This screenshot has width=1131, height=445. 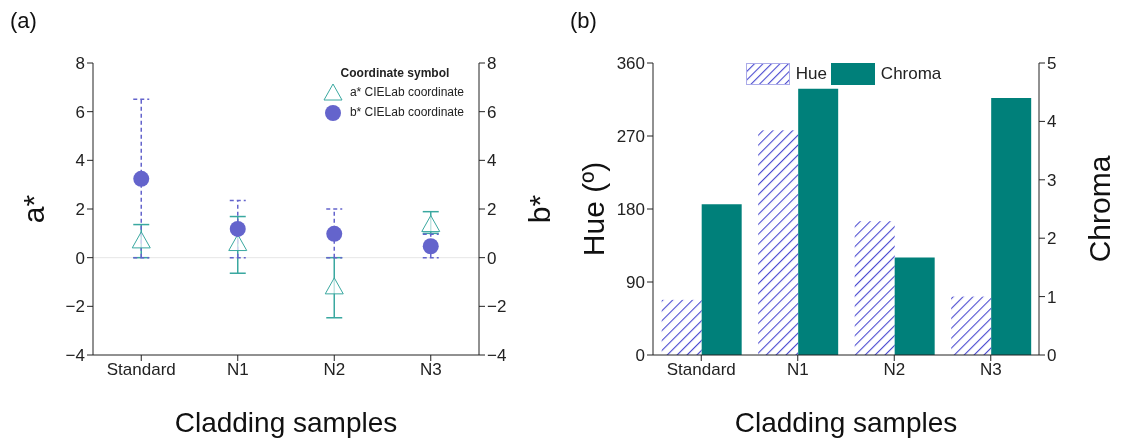 I want to click on y-tick-label: 4, so click(x=80, y=161).